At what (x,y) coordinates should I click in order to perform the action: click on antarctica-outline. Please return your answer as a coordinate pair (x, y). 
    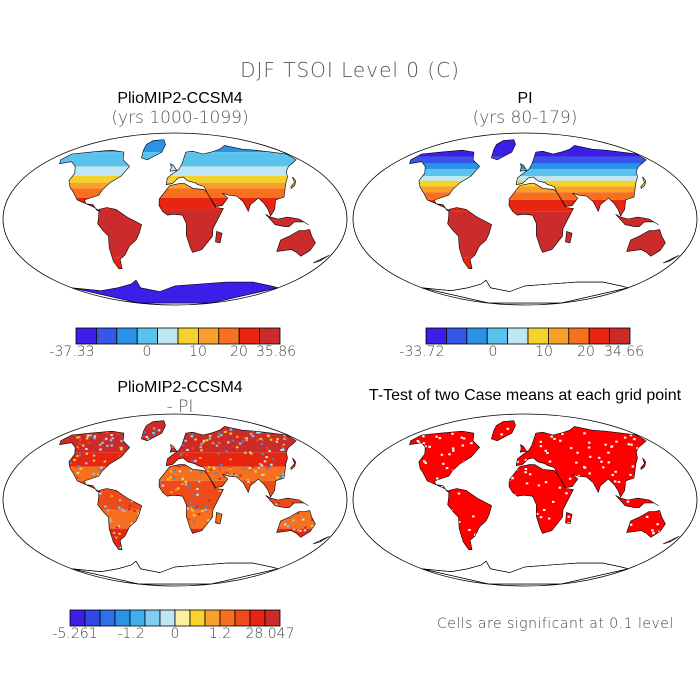
    Looking at the image, I should click on (525, 291).